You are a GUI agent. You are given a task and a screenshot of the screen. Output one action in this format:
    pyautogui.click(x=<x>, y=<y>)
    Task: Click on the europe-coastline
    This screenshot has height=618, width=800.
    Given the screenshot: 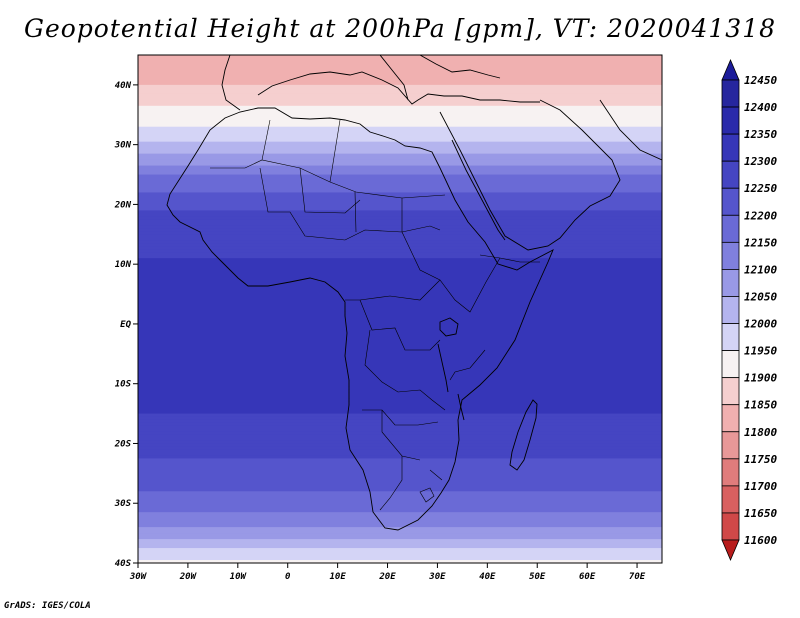 What is the action you would take?
    pyautogui.click(x=380, y=83)
    